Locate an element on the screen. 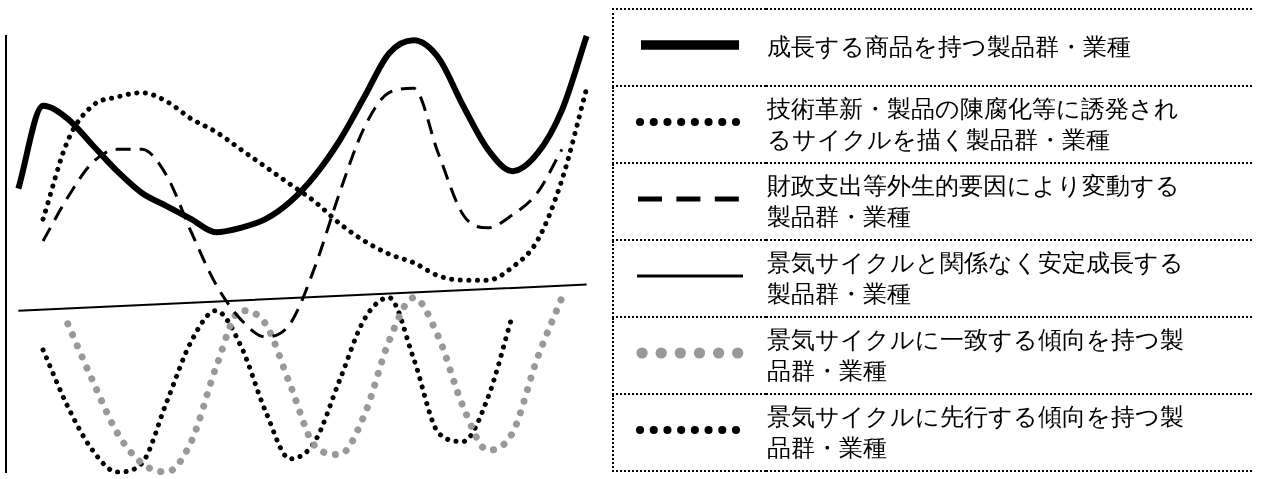 Image resolution: width=1264 pixels, height=479 pixels. legend-label: 景気サイクルと関係なく安定成長する製品群・業種 is located at coordinates (976, 278).